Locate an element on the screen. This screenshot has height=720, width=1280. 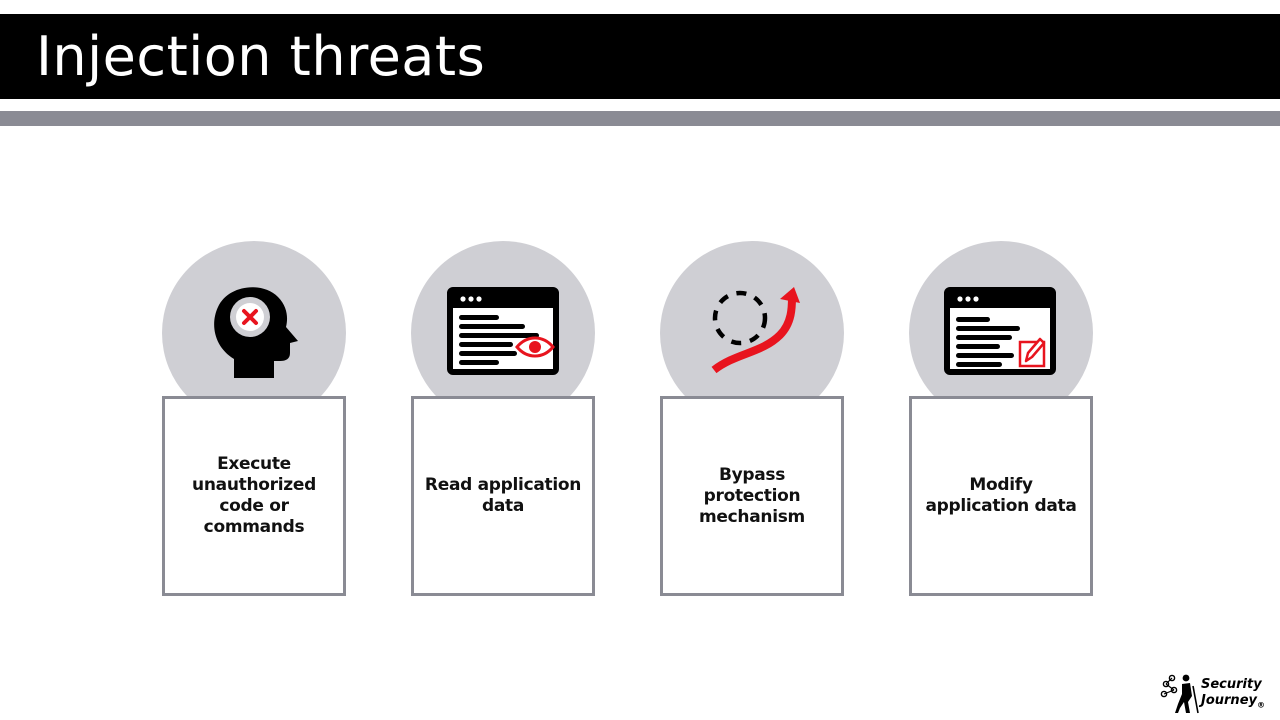
hiker-icon is located at coordinates (1179, 694).